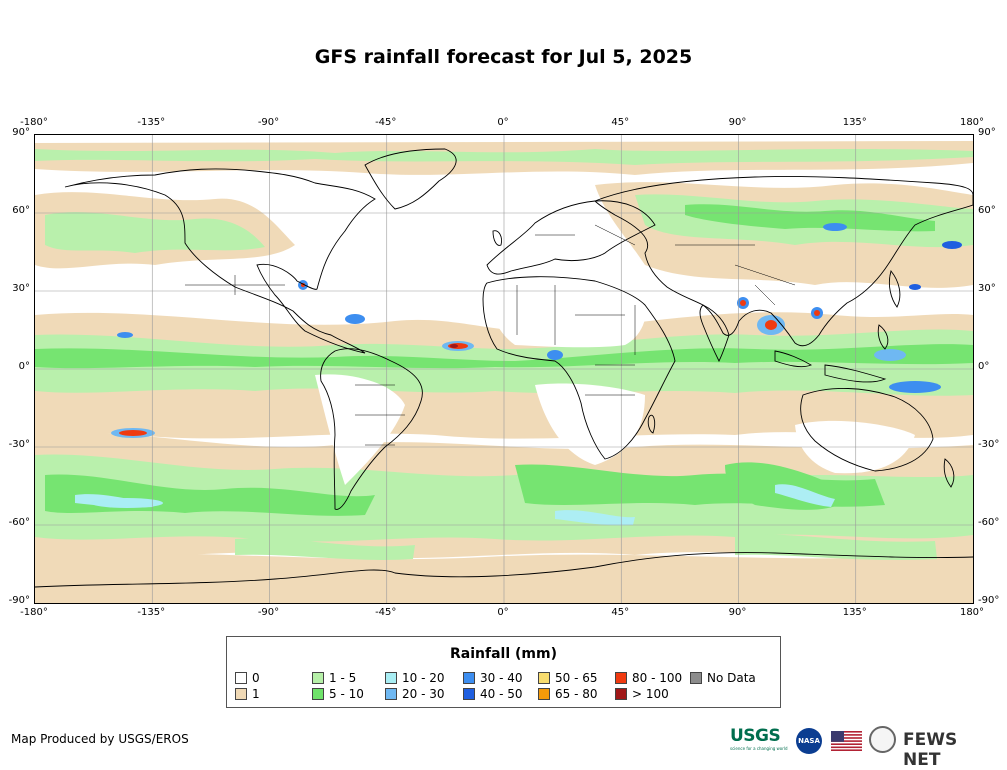  Describe the element at coordinates (34, 612) in the screenshot. I see `lon-tick-bottom: -180°` at that location.